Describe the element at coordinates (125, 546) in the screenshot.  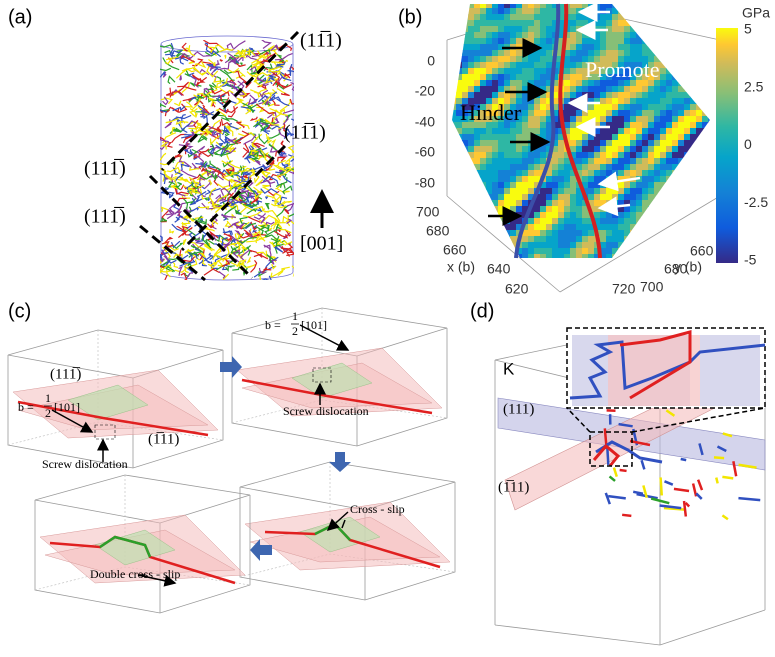
I see `cross-slip-segment` at that location.